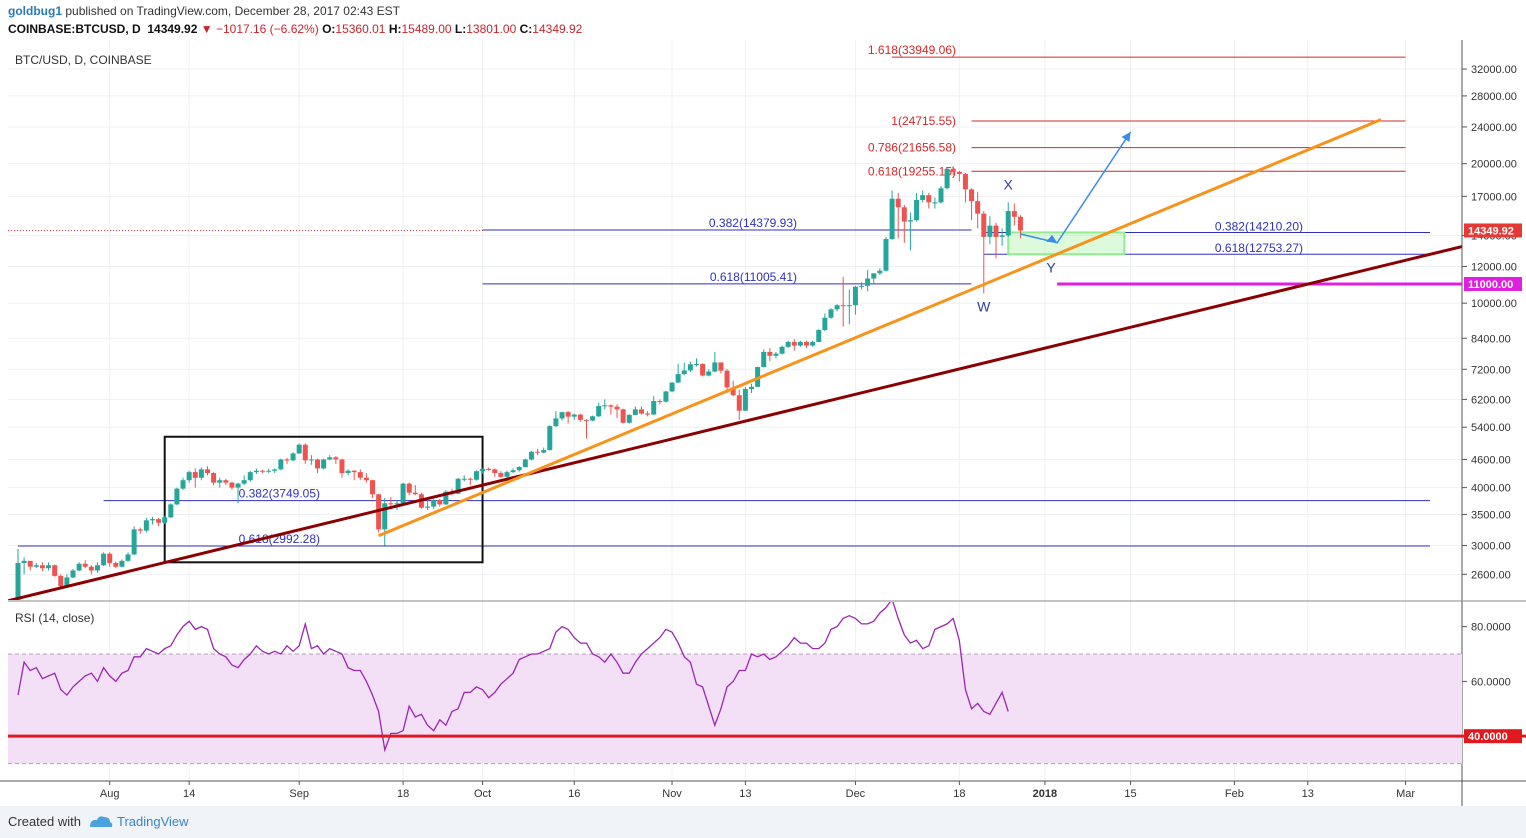  What do you see at coordinates (1491, 575) in the screenshot?
I see `price-tick-label: 2600.00` at bounding box center [1491, 575].